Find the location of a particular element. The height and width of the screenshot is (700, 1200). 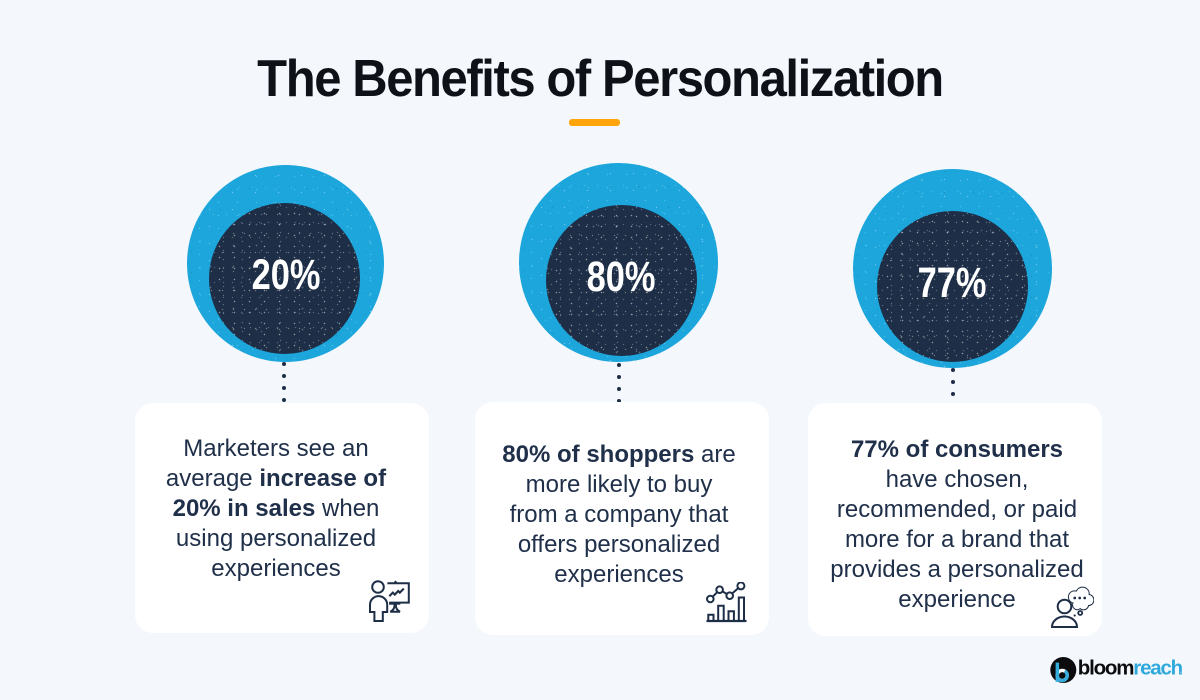

svg-text: bloomreach is located at coordinates (1130, 667).